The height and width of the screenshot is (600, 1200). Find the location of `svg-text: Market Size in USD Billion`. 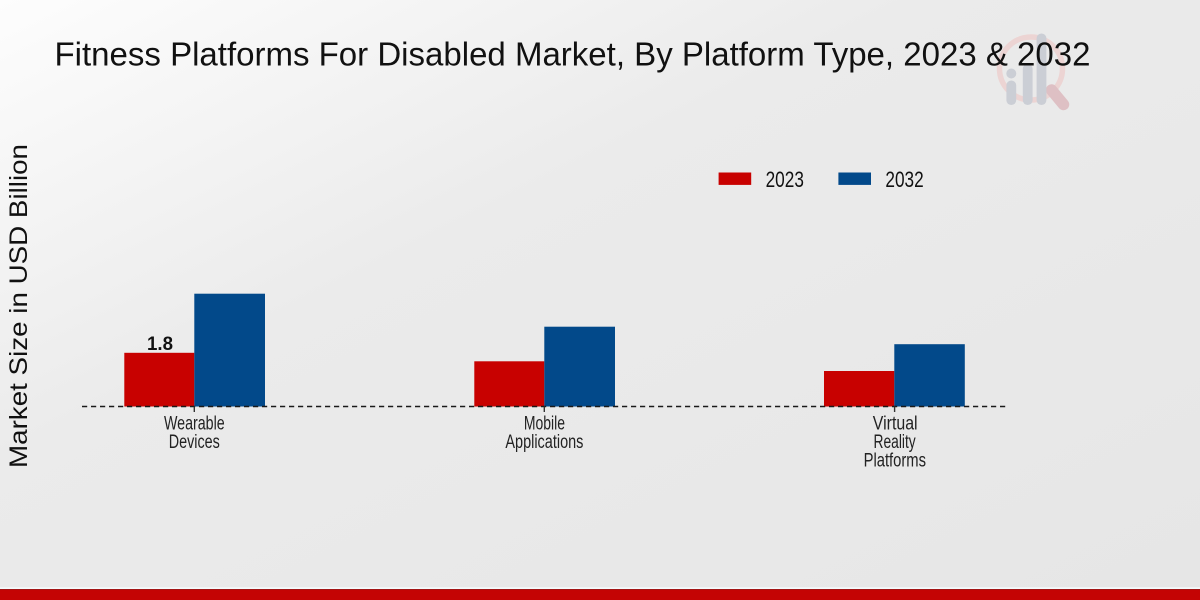

svg-text: Market Size in USD Billion is located at coordinates (19, 306).